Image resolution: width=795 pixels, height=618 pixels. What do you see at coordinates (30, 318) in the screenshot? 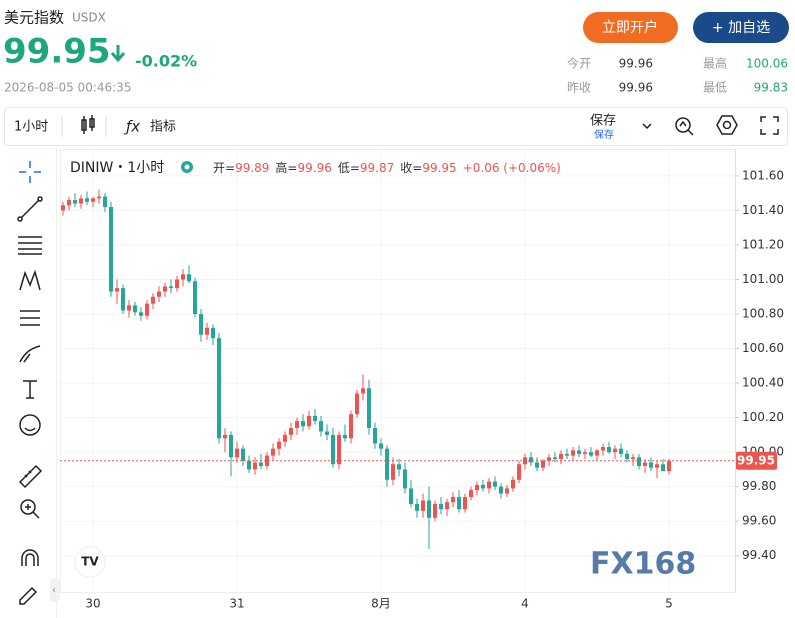
I see `prediction-tool` at bounding box center [30, 318].